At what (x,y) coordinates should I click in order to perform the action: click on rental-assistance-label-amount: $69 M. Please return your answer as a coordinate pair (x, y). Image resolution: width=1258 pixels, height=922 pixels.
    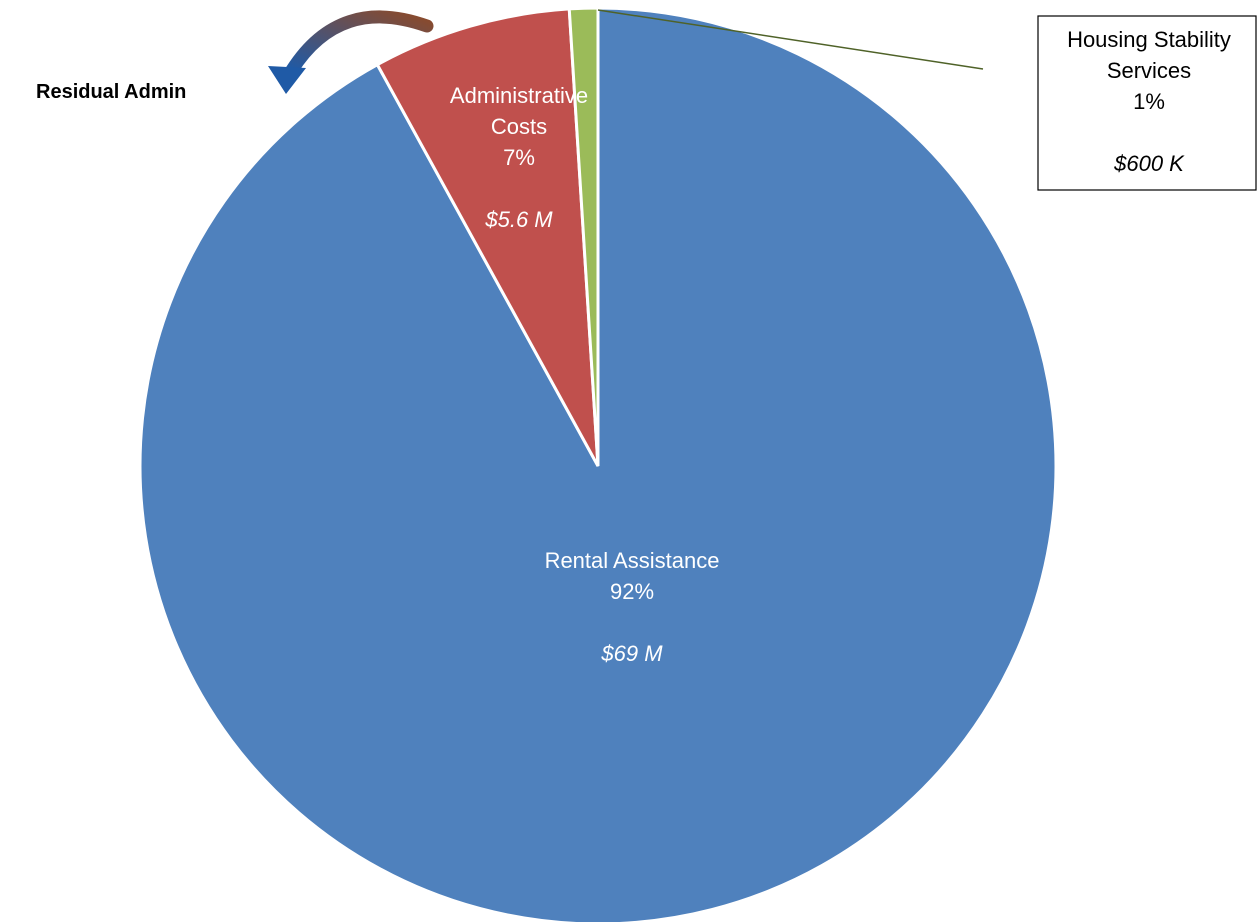
    Looking at the image, I should click on (631, 653).